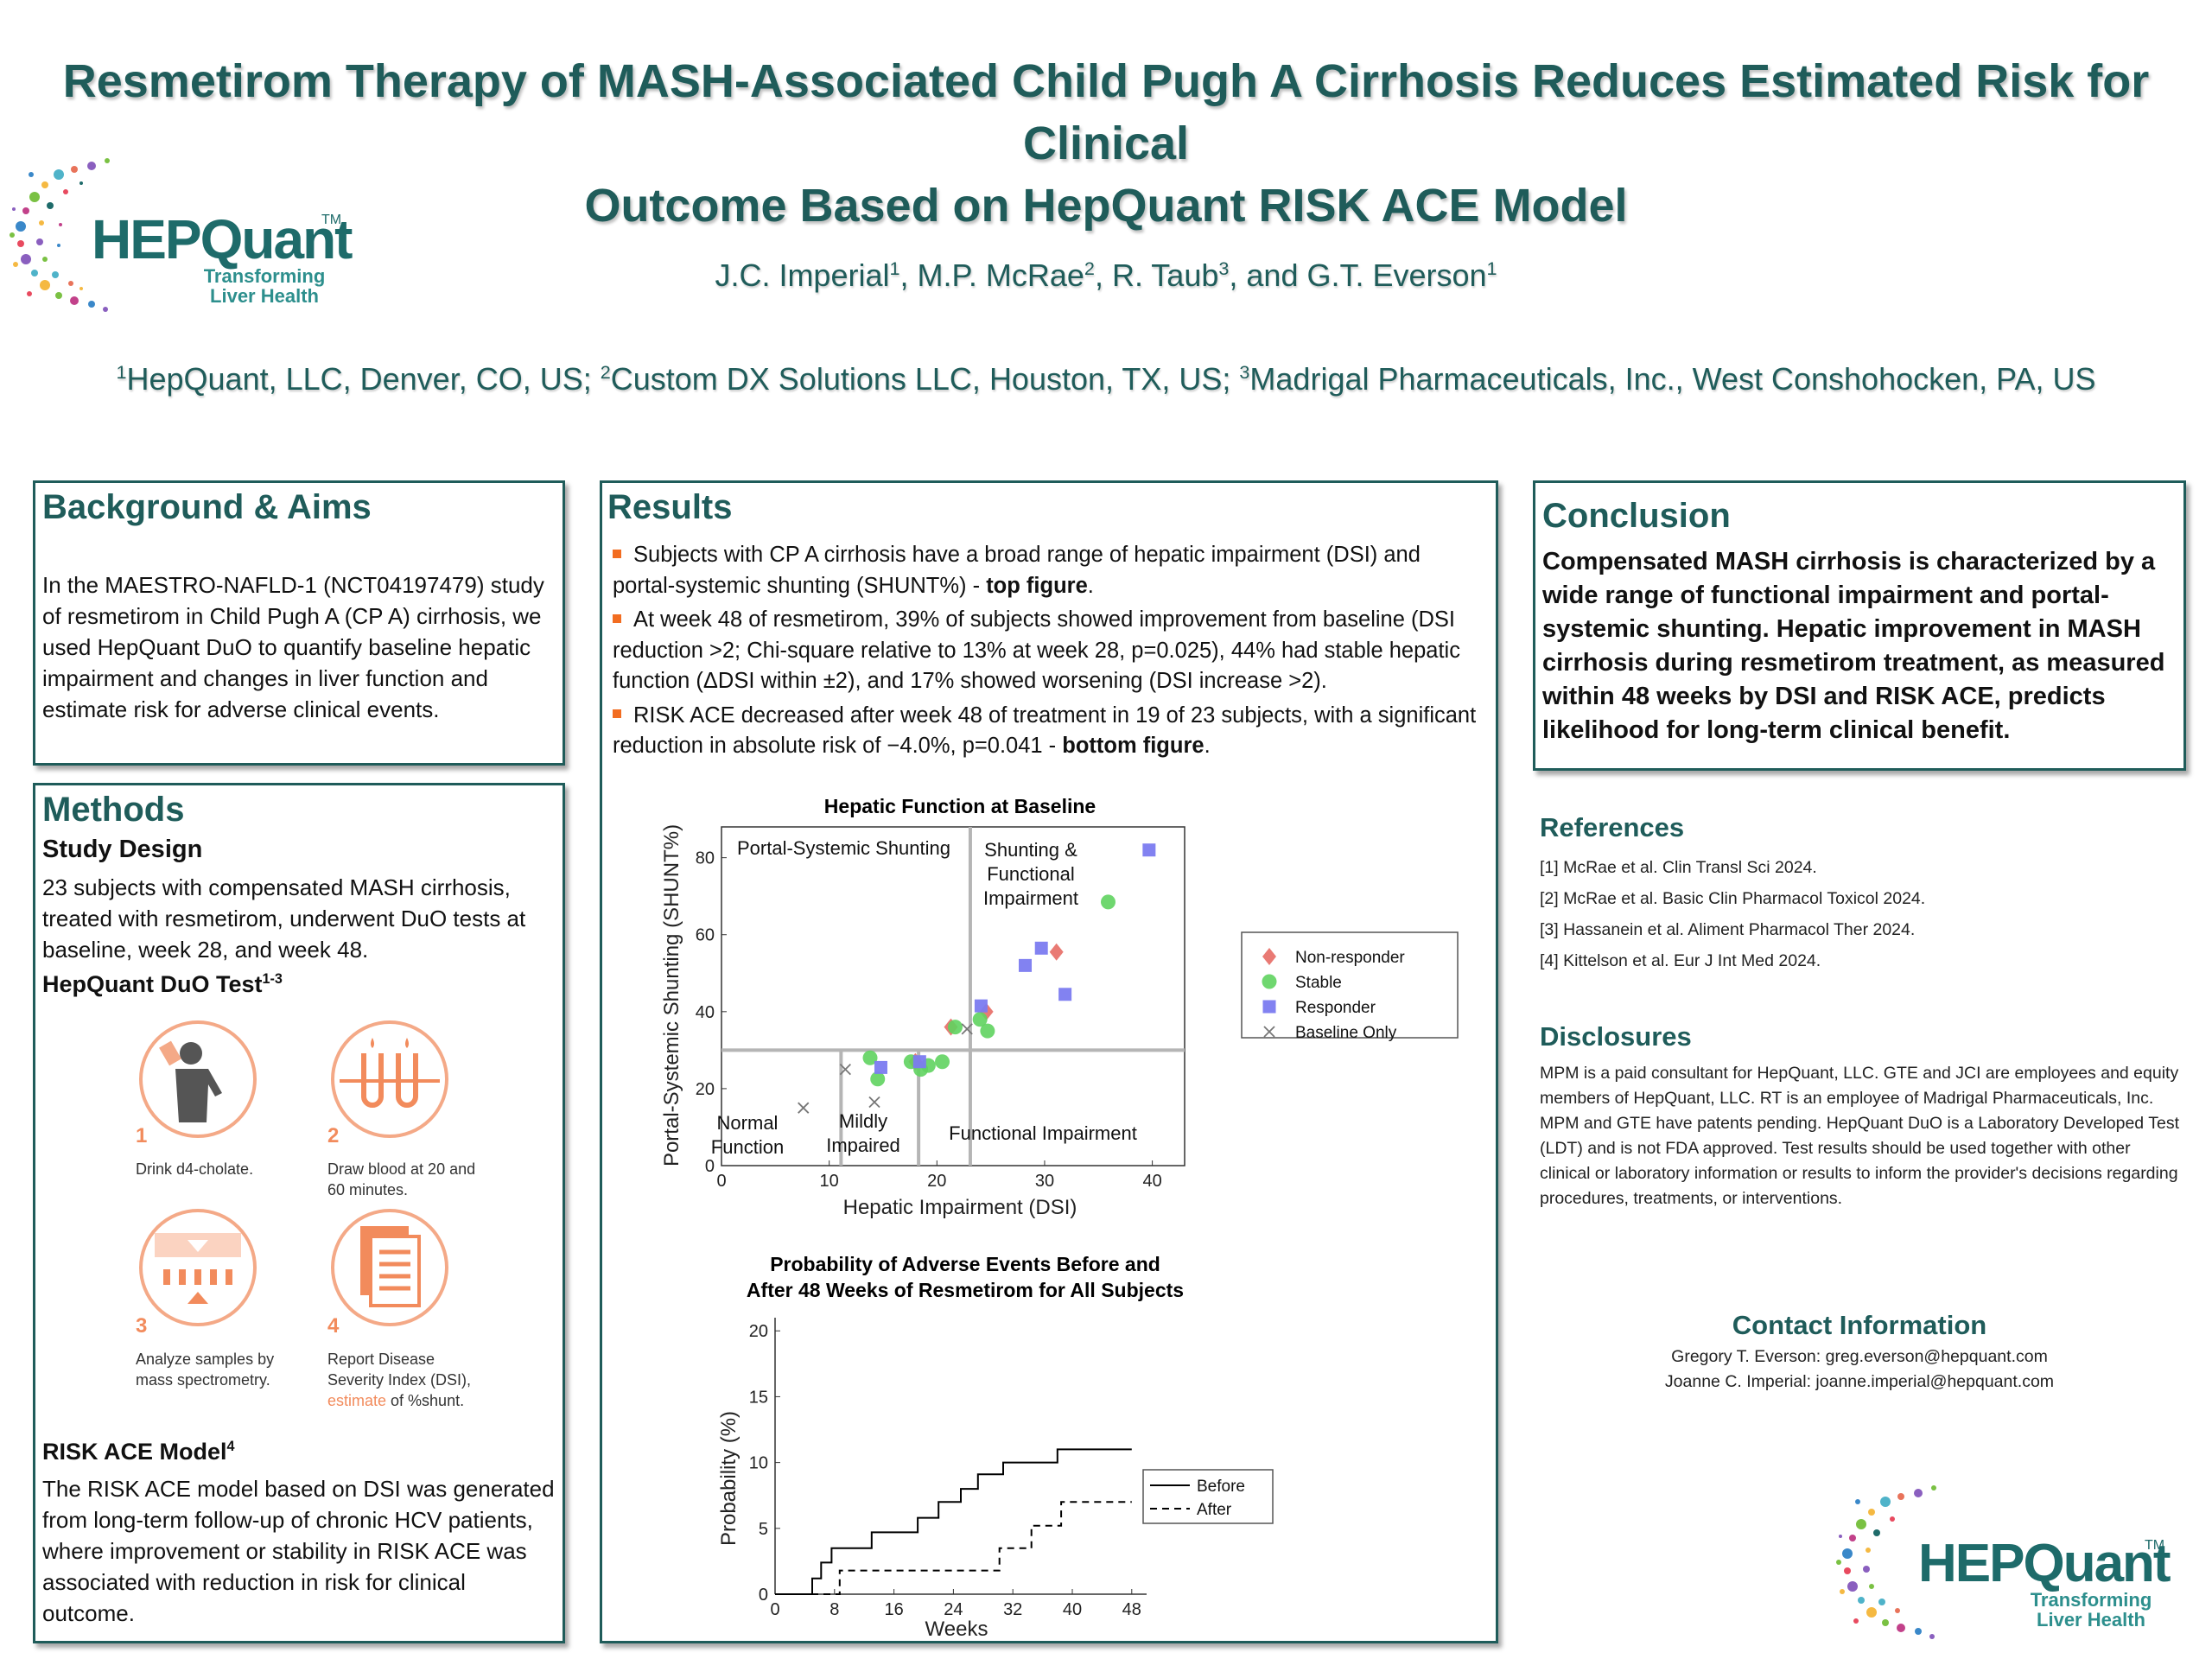 The height and width of the screenshot is (1659, 2212). Describe the element at coordinates (936, 1181) in the screenshot. I see `x-tick-label: 20` at that location.